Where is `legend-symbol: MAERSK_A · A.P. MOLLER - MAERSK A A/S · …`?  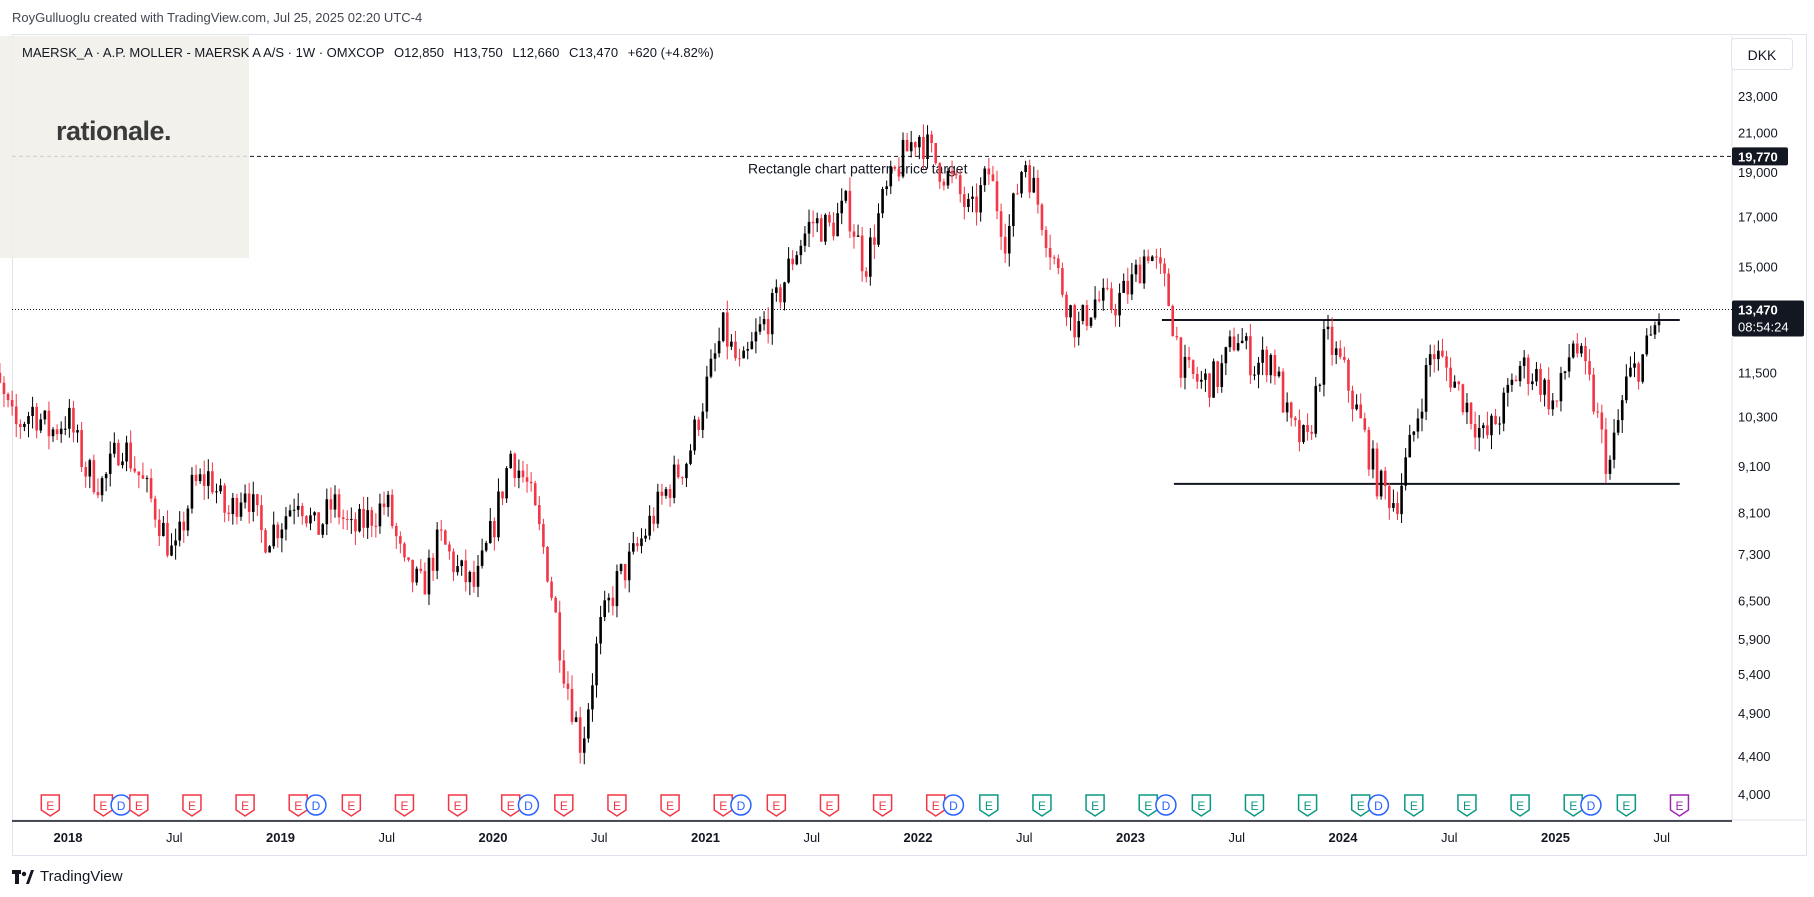
legend-symbol: MAERSK_A · A.P. MOLLER - MAERSK A A/S · … is located at coordinates (203, 52).